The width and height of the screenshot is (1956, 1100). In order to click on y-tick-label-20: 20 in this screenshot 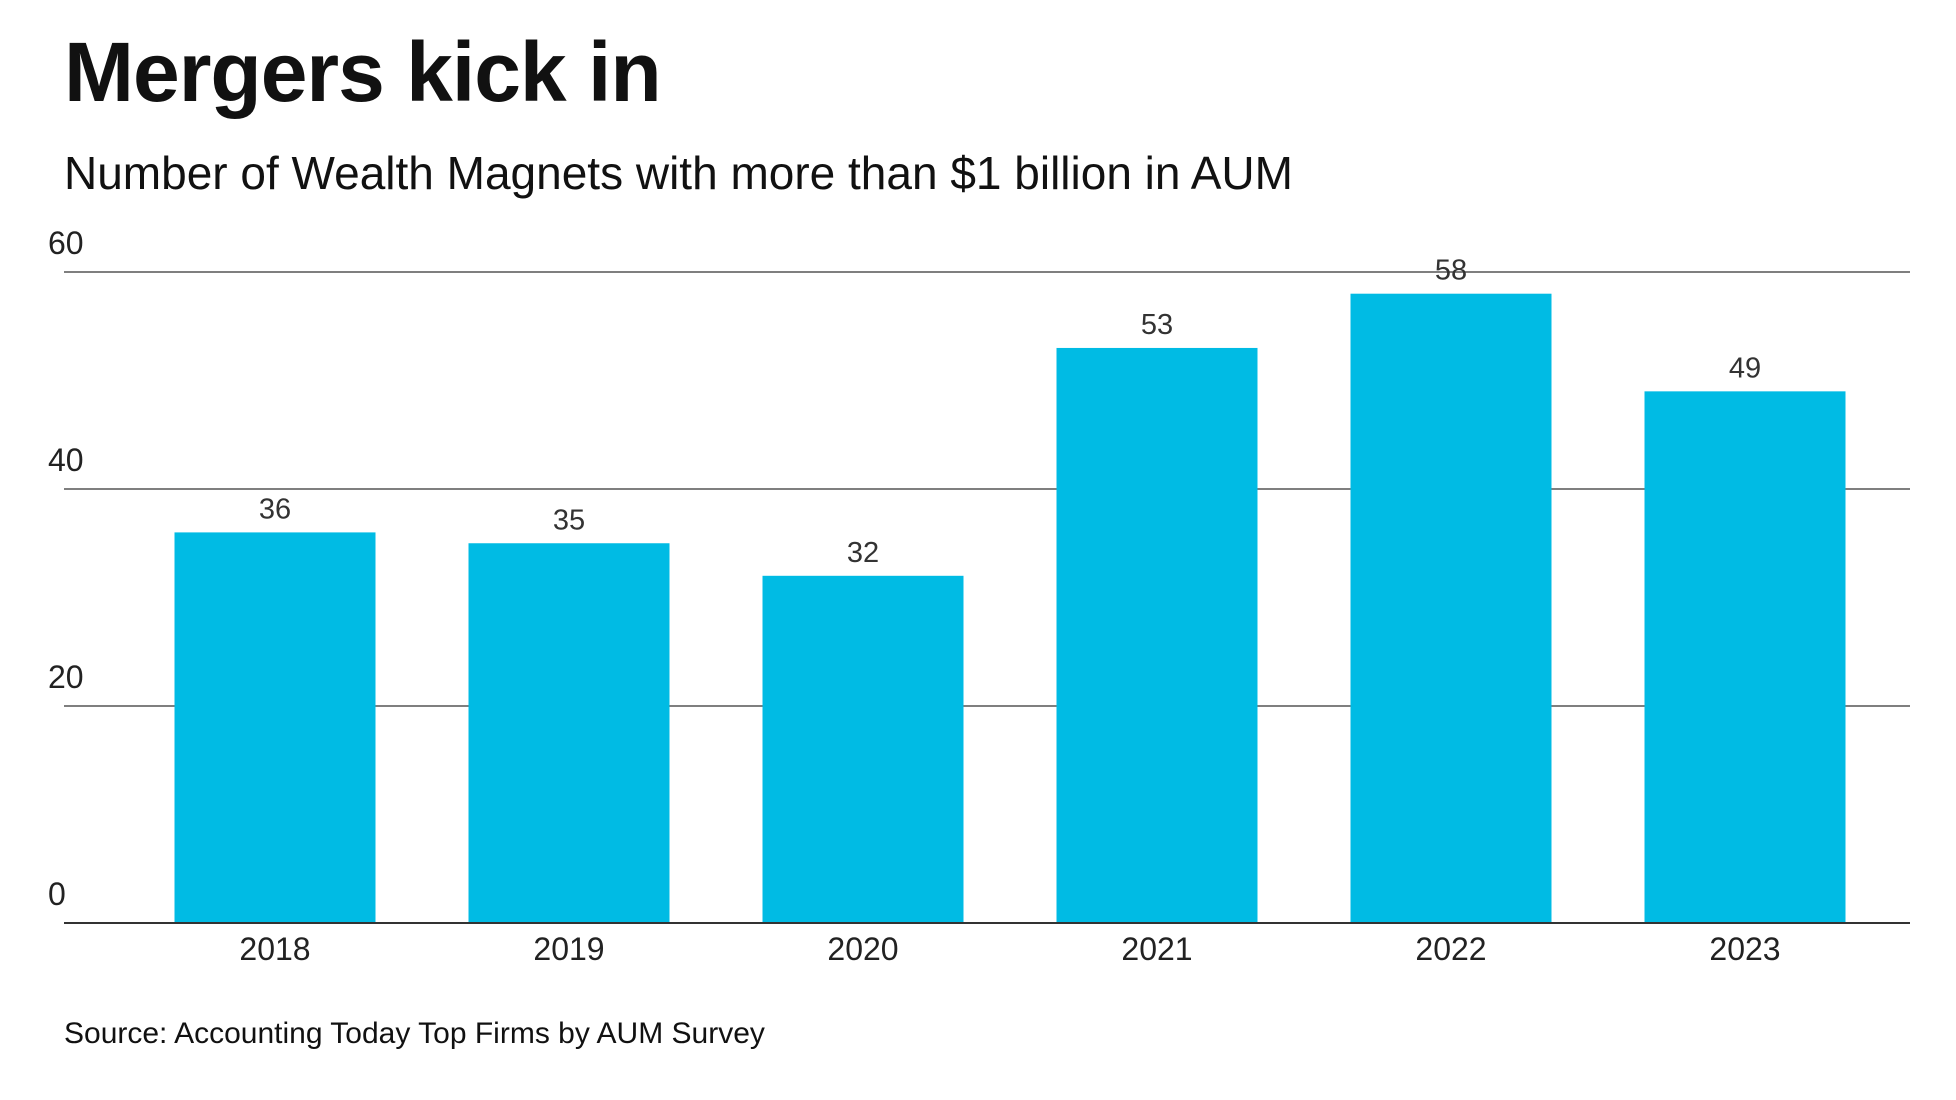, I will do `click(66, 677)`.